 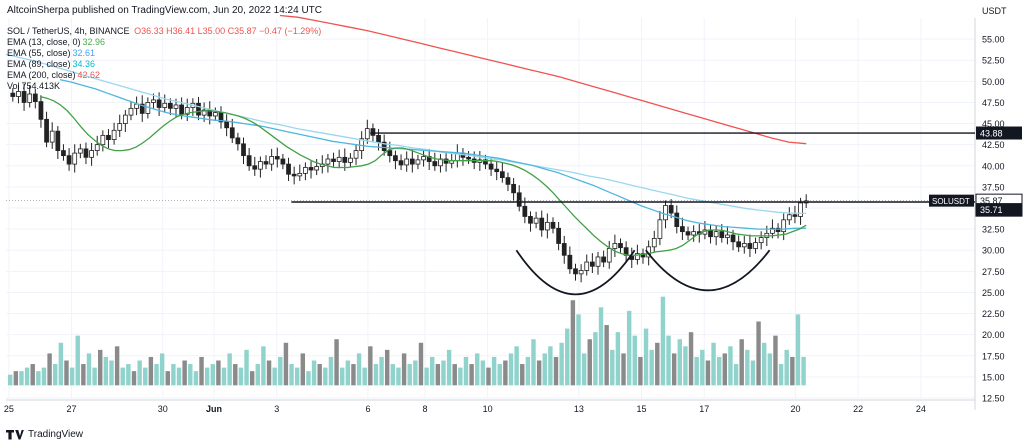 I want to click on y-tick-label: 32.50, so click(x=993, y=230).